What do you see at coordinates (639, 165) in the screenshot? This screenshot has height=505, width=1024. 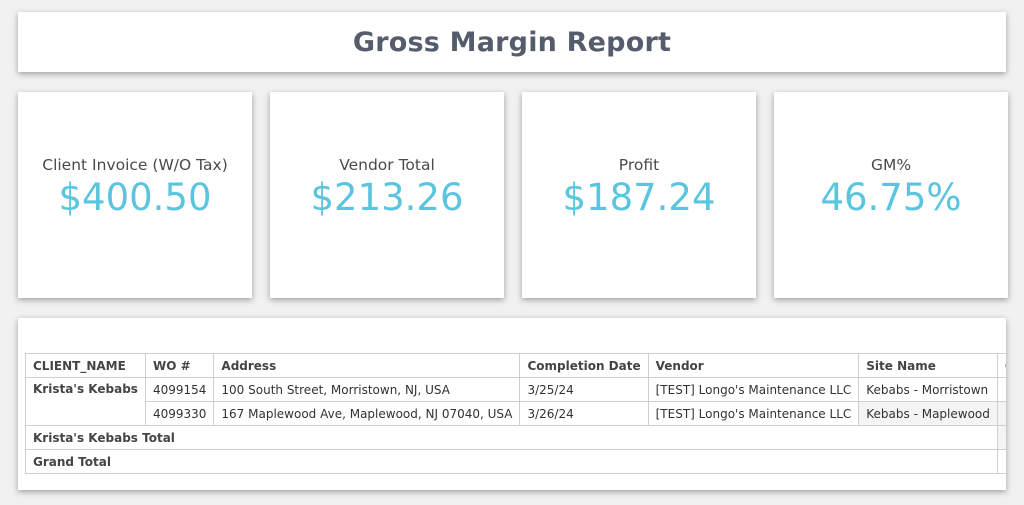 I see `kpi-label: Profit` at bounding box center [639, 165].